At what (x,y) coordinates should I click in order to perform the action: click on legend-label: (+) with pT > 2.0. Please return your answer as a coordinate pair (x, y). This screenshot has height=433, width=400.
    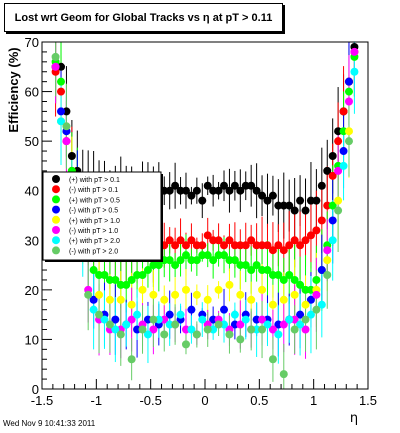
    Looking at the image, I should click on (94, 241).